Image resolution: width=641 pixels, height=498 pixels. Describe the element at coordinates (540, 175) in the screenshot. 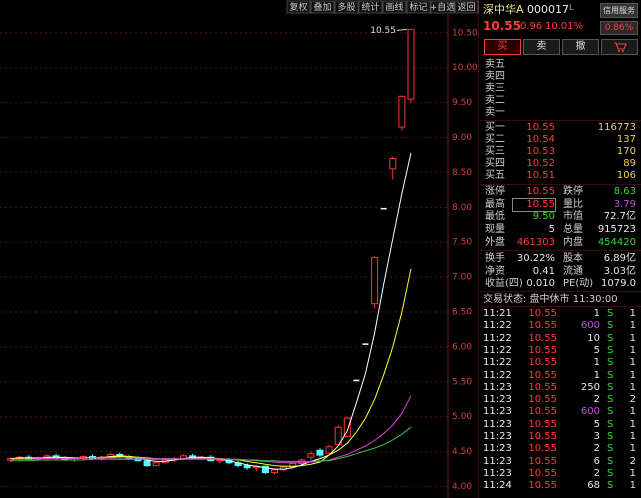

I see `bid-price: 10.51` at that location.